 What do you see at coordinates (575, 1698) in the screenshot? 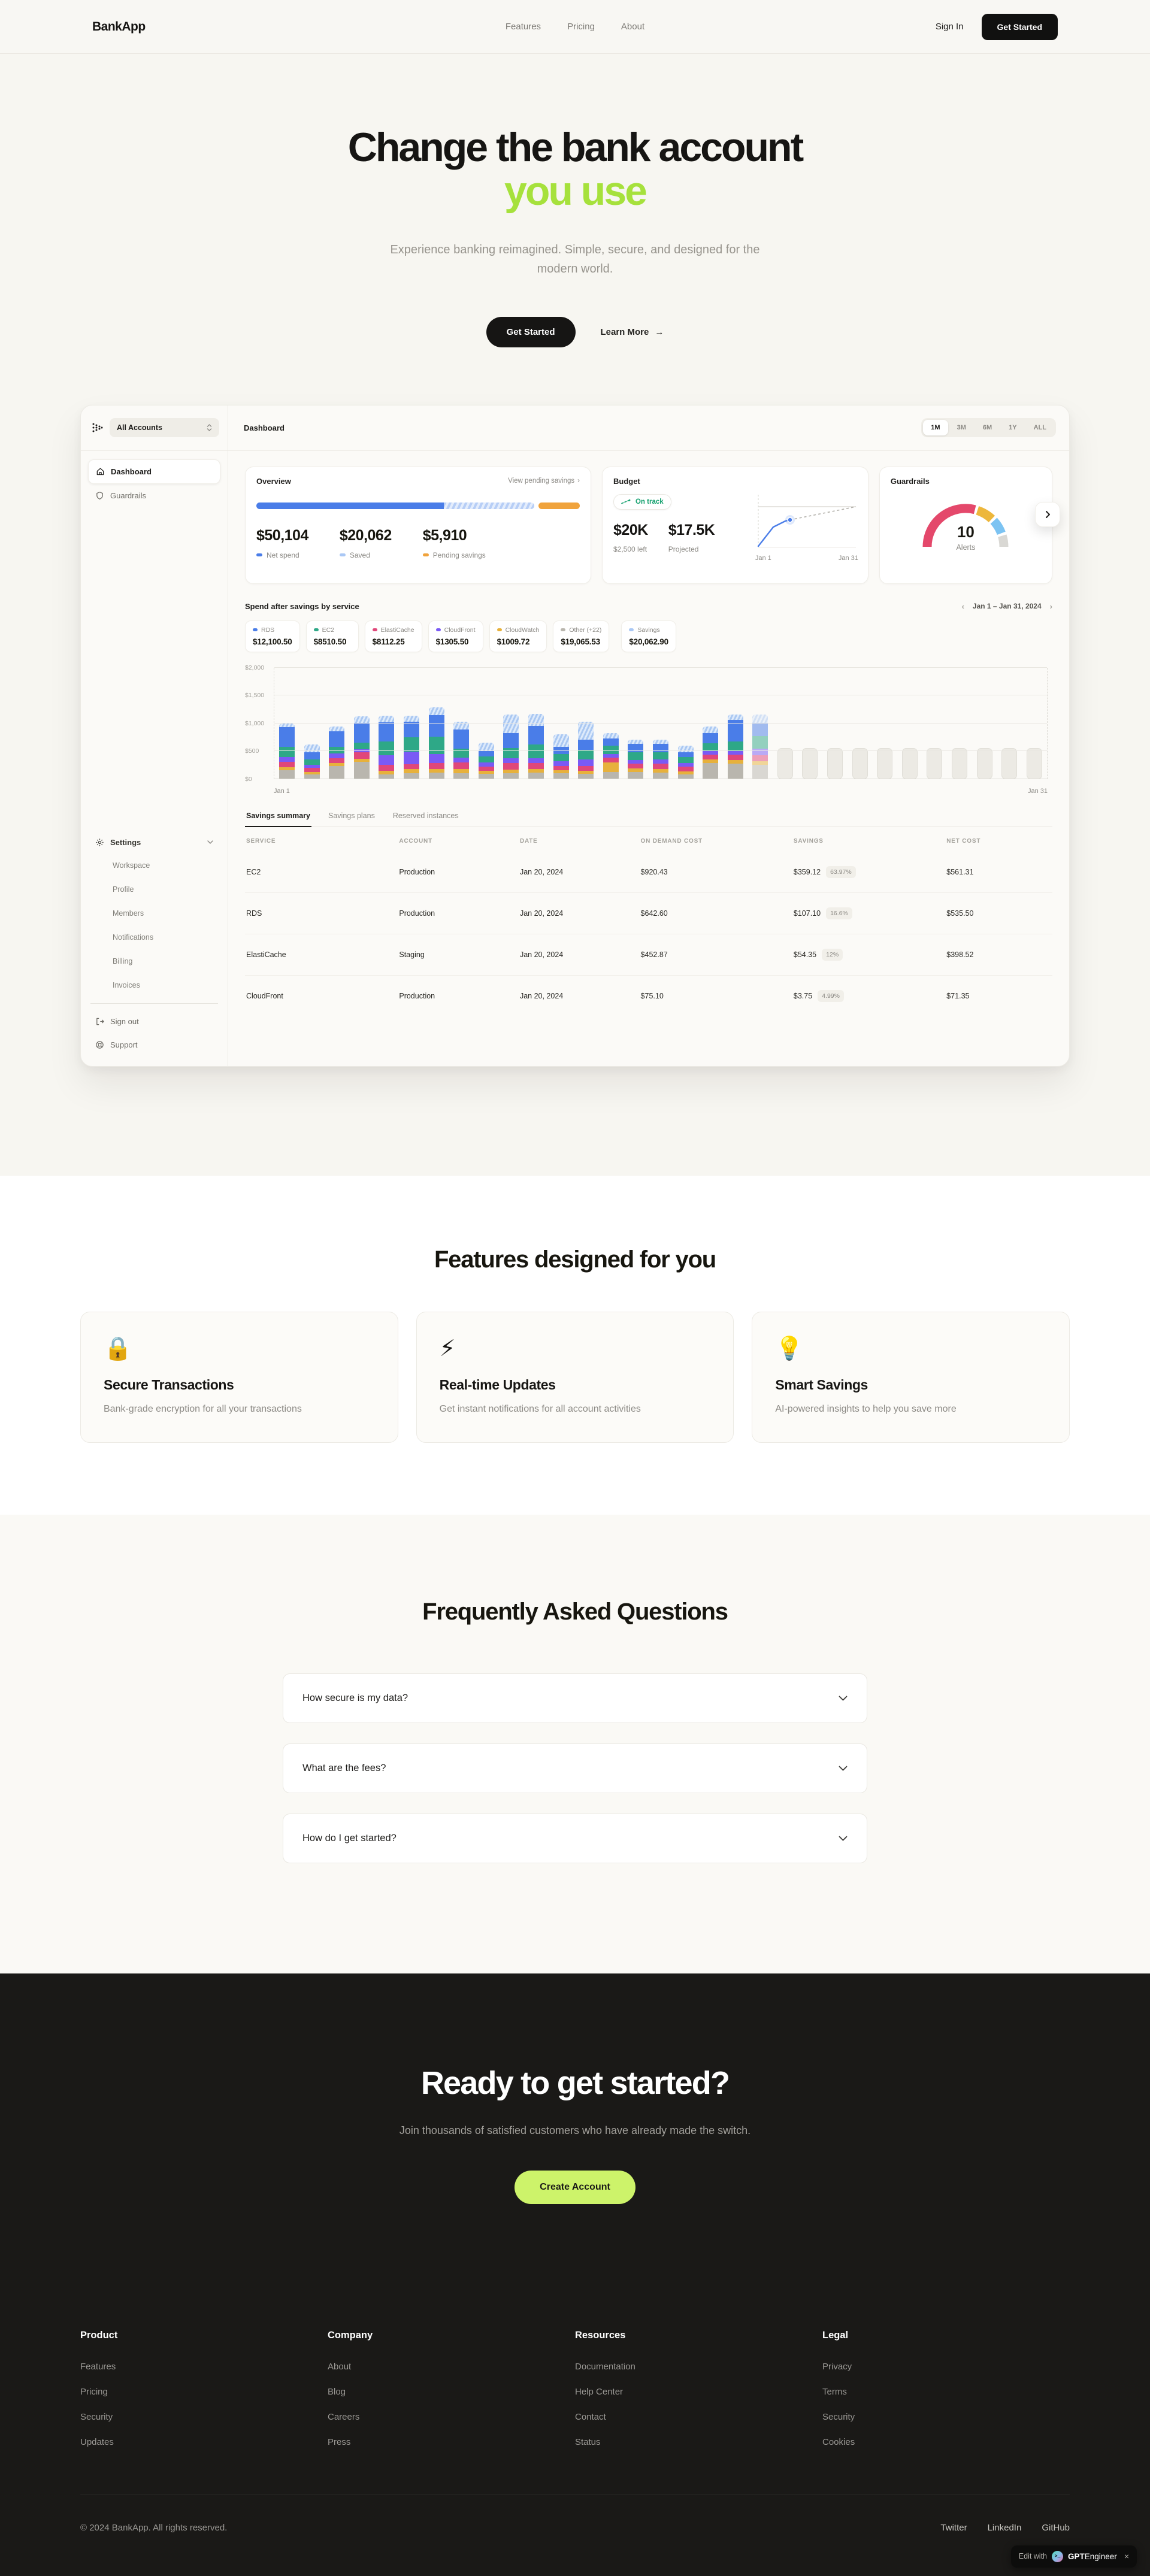
I see `faq-item-how-secure-is-my-data: How secure is my data?` at bounding box center [575, 1698].